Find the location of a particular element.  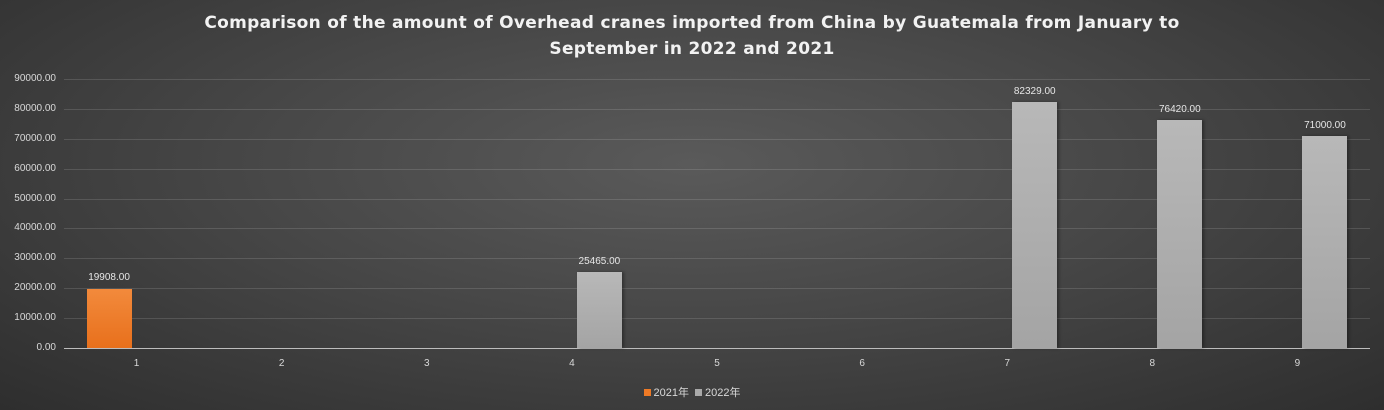

x-tick-label: 5 is located at coordinates (717, 363).